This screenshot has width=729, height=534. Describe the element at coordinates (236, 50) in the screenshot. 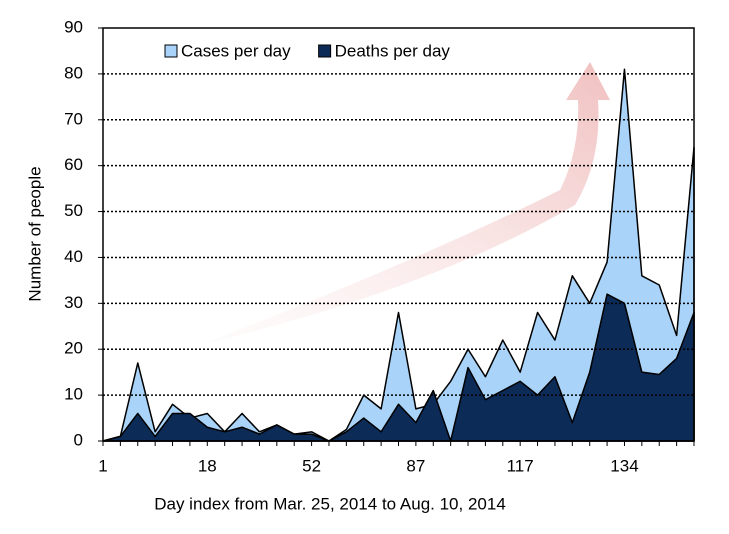

I see `legend-label: Cases per day` at that location.